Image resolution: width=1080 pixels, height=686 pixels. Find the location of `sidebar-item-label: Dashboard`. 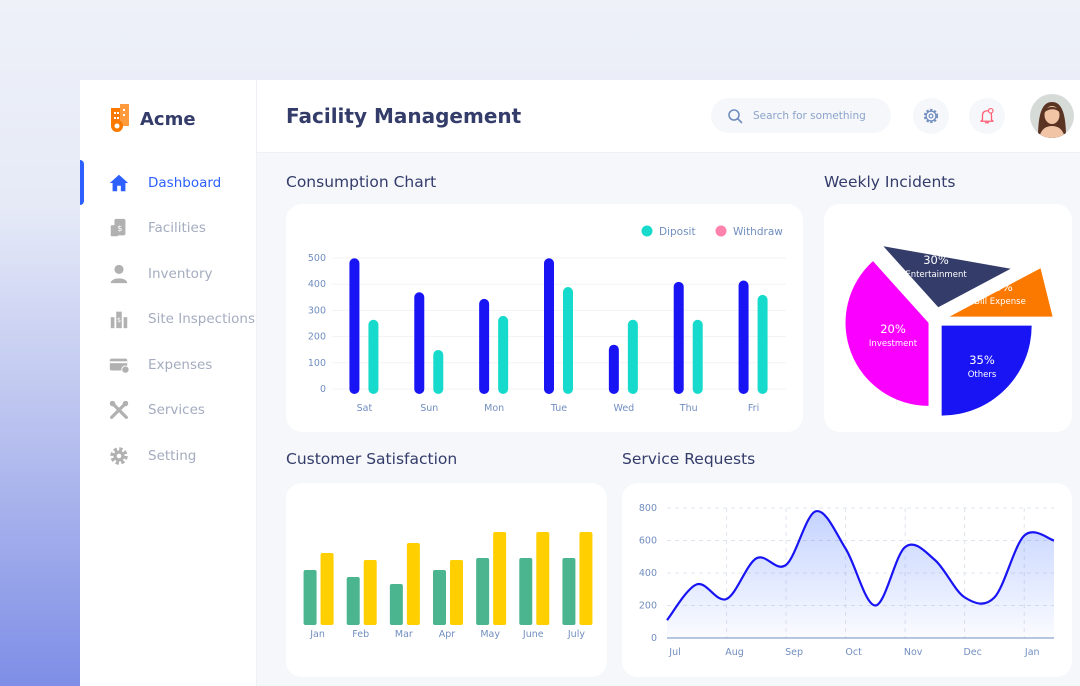

sidebar-item-label: Dashboard is located at coordinates (185, 182).